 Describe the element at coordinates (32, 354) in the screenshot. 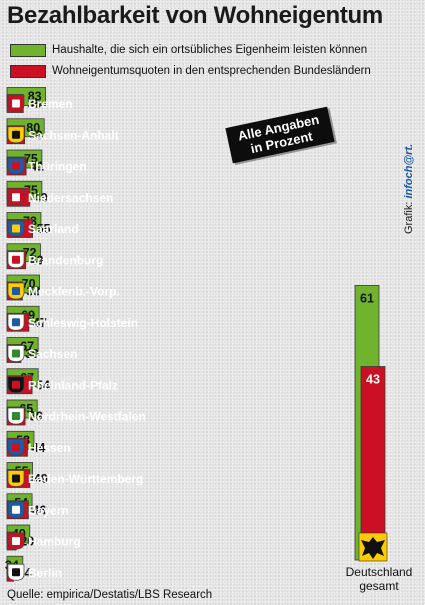

I see `bar-value-ownership: 30` at that location.